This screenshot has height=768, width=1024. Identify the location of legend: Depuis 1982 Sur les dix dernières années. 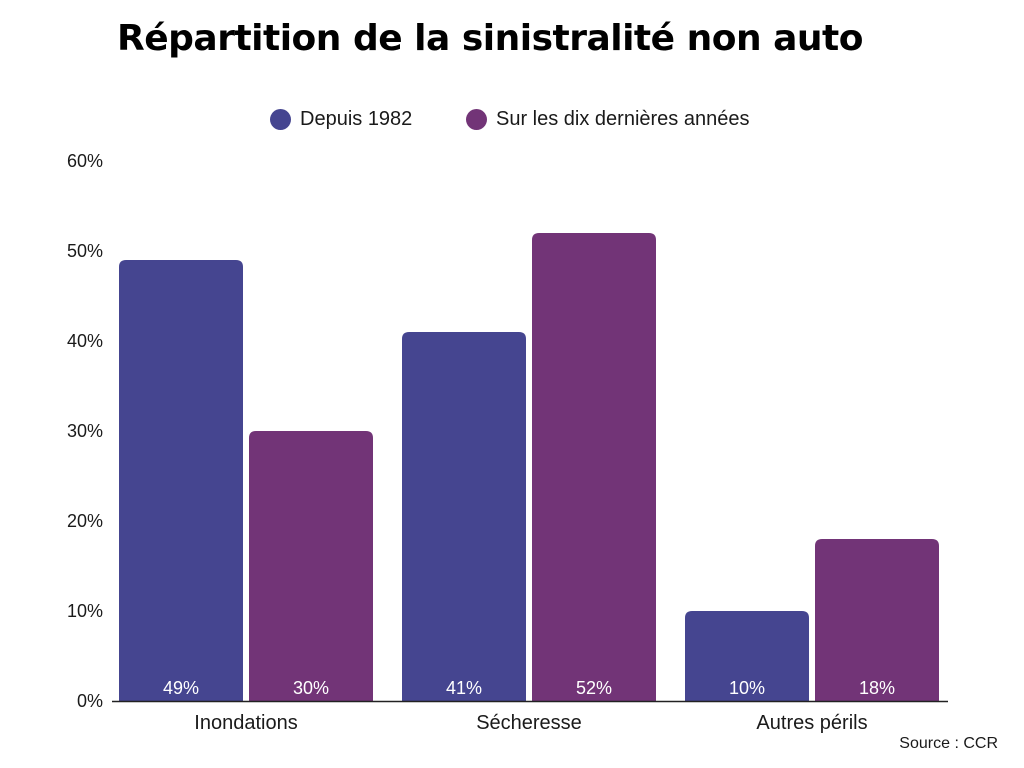
(512, 119).